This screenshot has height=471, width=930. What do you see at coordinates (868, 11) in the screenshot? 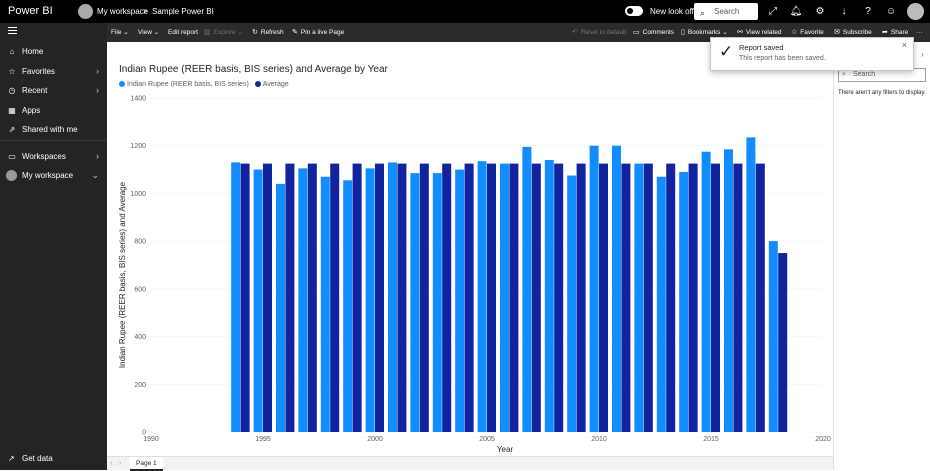
I see `help-icon: ?` at bounding box center [868, 11].